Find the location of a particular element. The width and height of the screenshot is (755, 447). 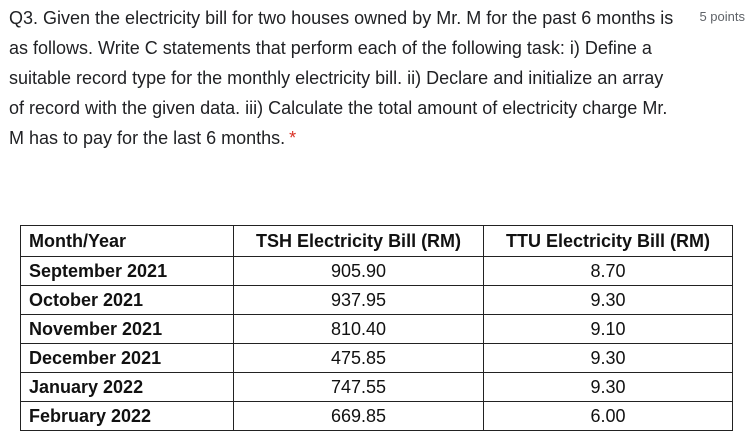

row-month: November 2021 is located at coordinates (127, 329).